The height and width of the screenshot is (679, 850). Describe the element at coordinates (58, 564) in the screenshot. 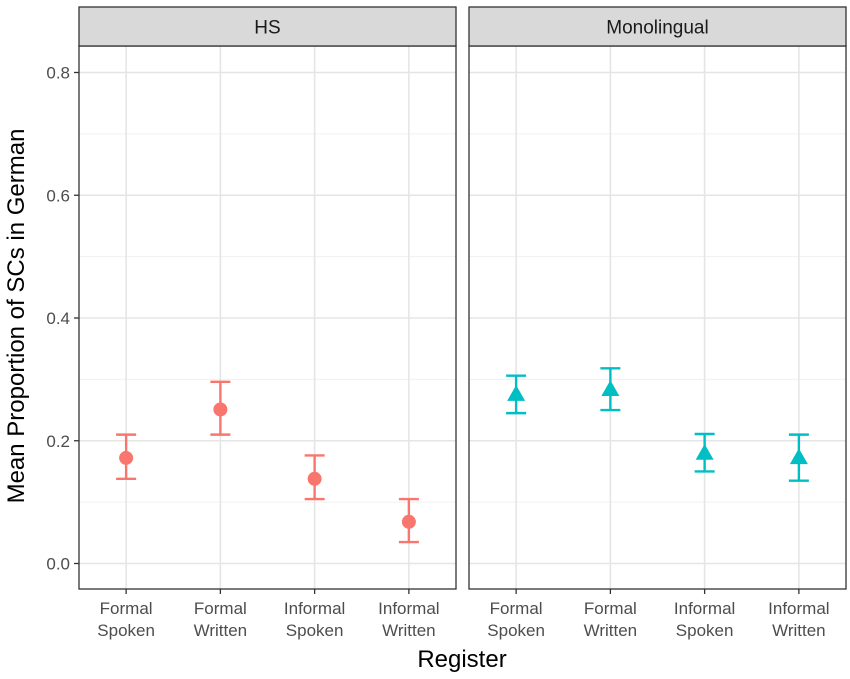

I see `y-tick-label: 0.0` at that location.